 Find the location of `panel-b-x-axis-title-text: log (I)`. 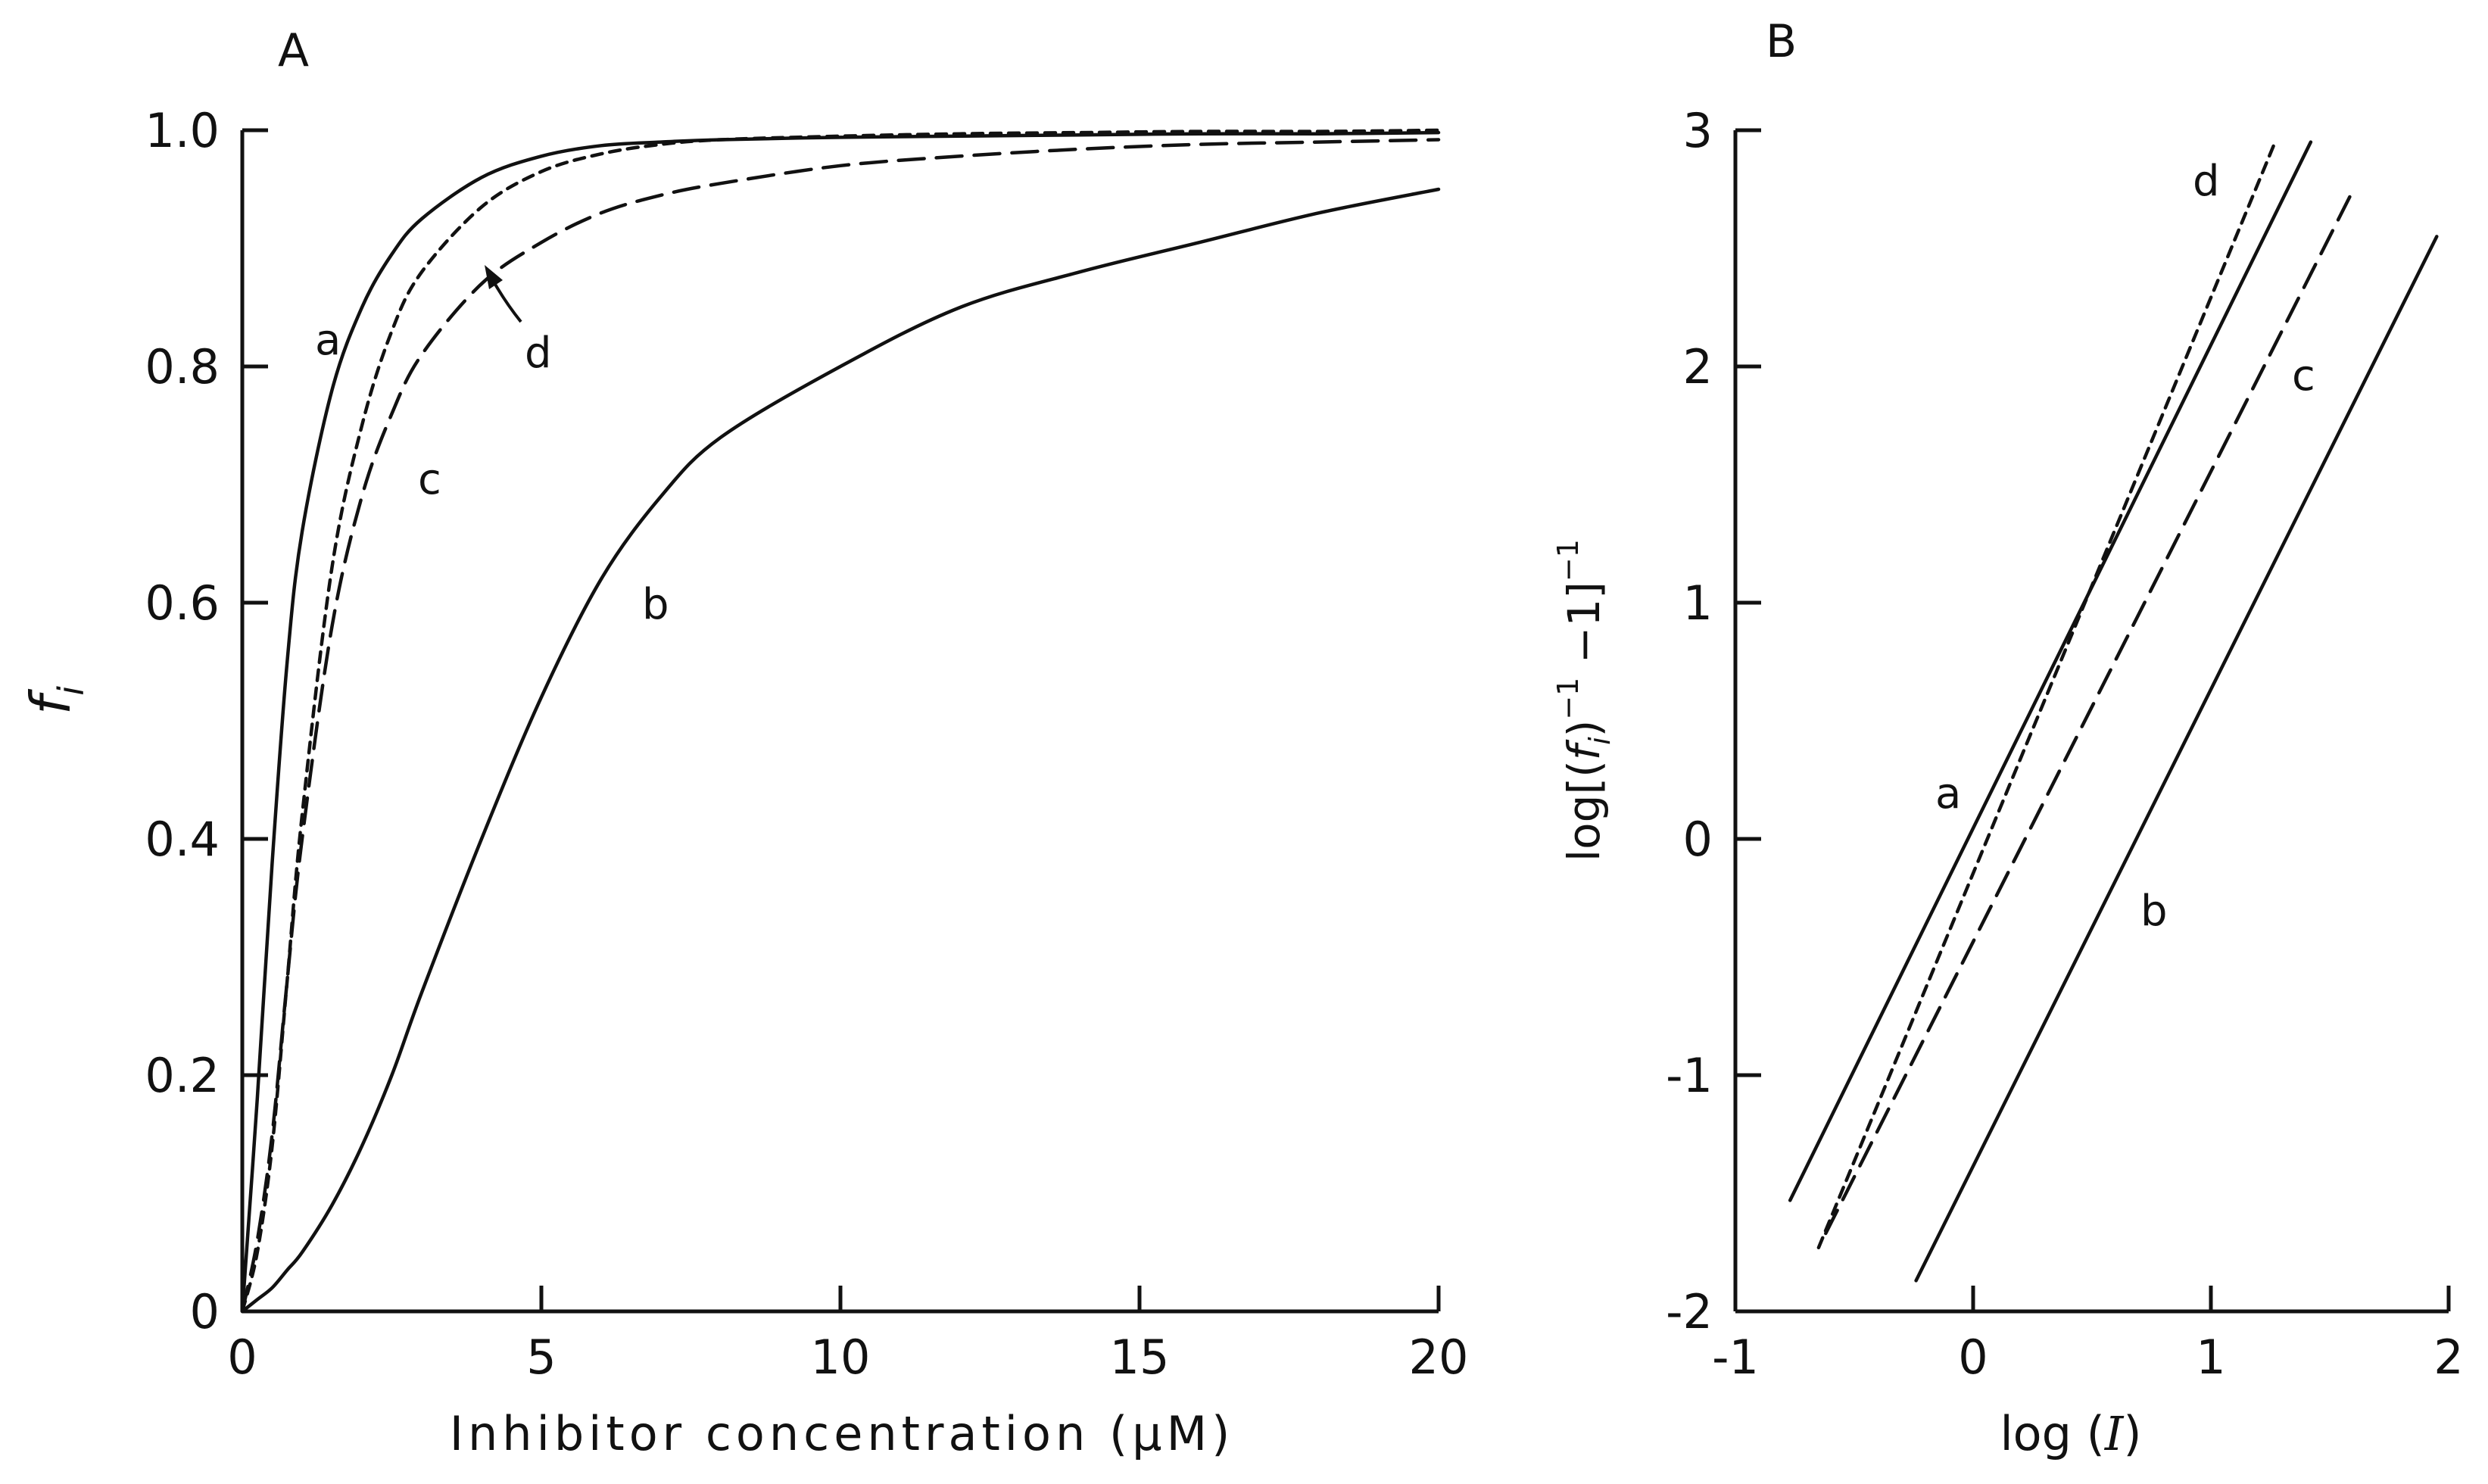

panel-b-x-axis-title-text: log (I) is located at coordinates (2070, 1433).